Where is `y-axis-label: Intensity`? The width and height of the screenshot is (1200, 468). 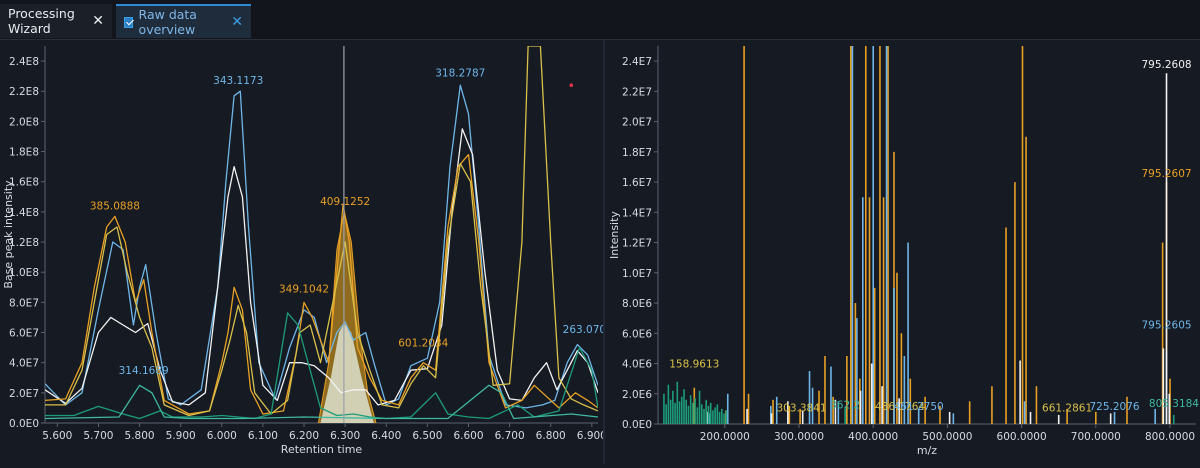 y-axis-label: Intensity is located at coordinates (614, 235).